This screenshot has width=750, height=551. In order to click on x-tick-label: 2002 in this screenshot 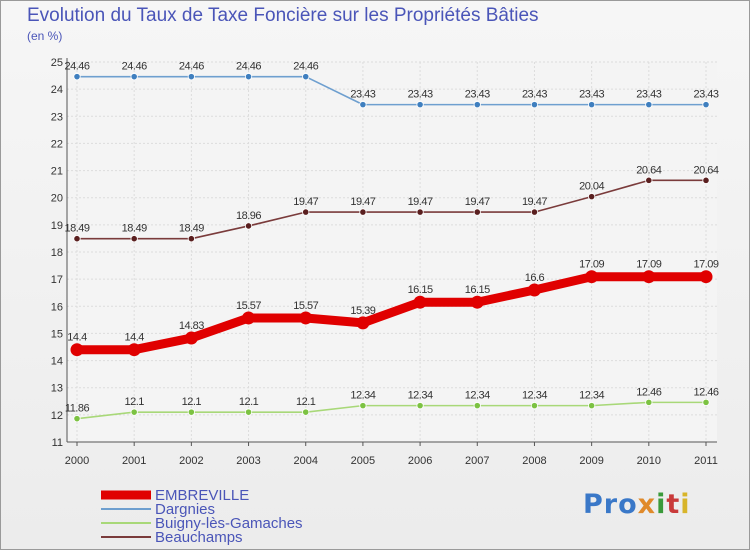, I will do `click(191, 461)`.